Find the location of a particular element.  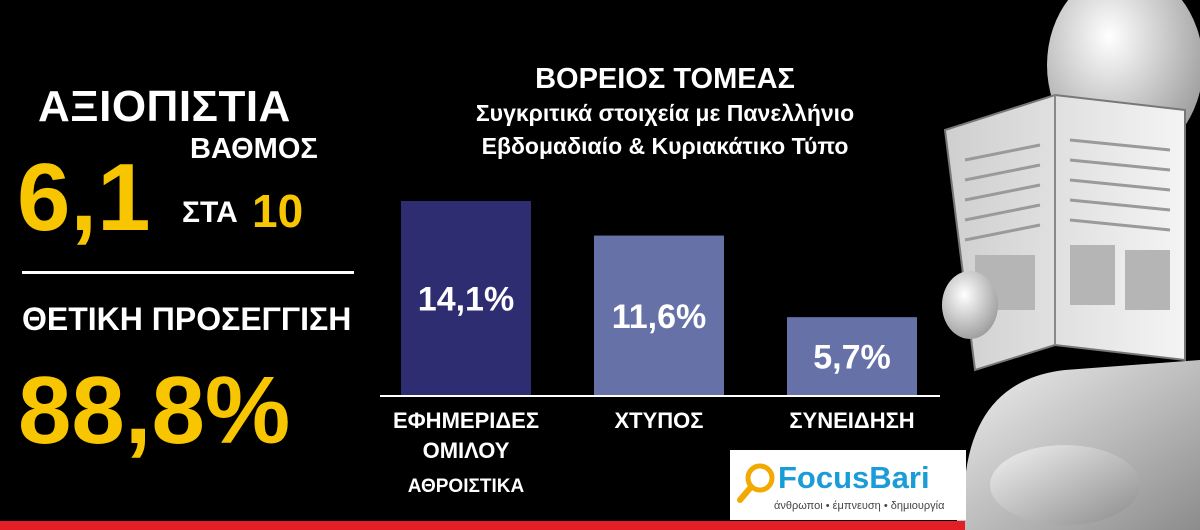

reliability-label: ΑΞΙΟΠΙΣΤΙΑ is located at coordinates (164, 106).